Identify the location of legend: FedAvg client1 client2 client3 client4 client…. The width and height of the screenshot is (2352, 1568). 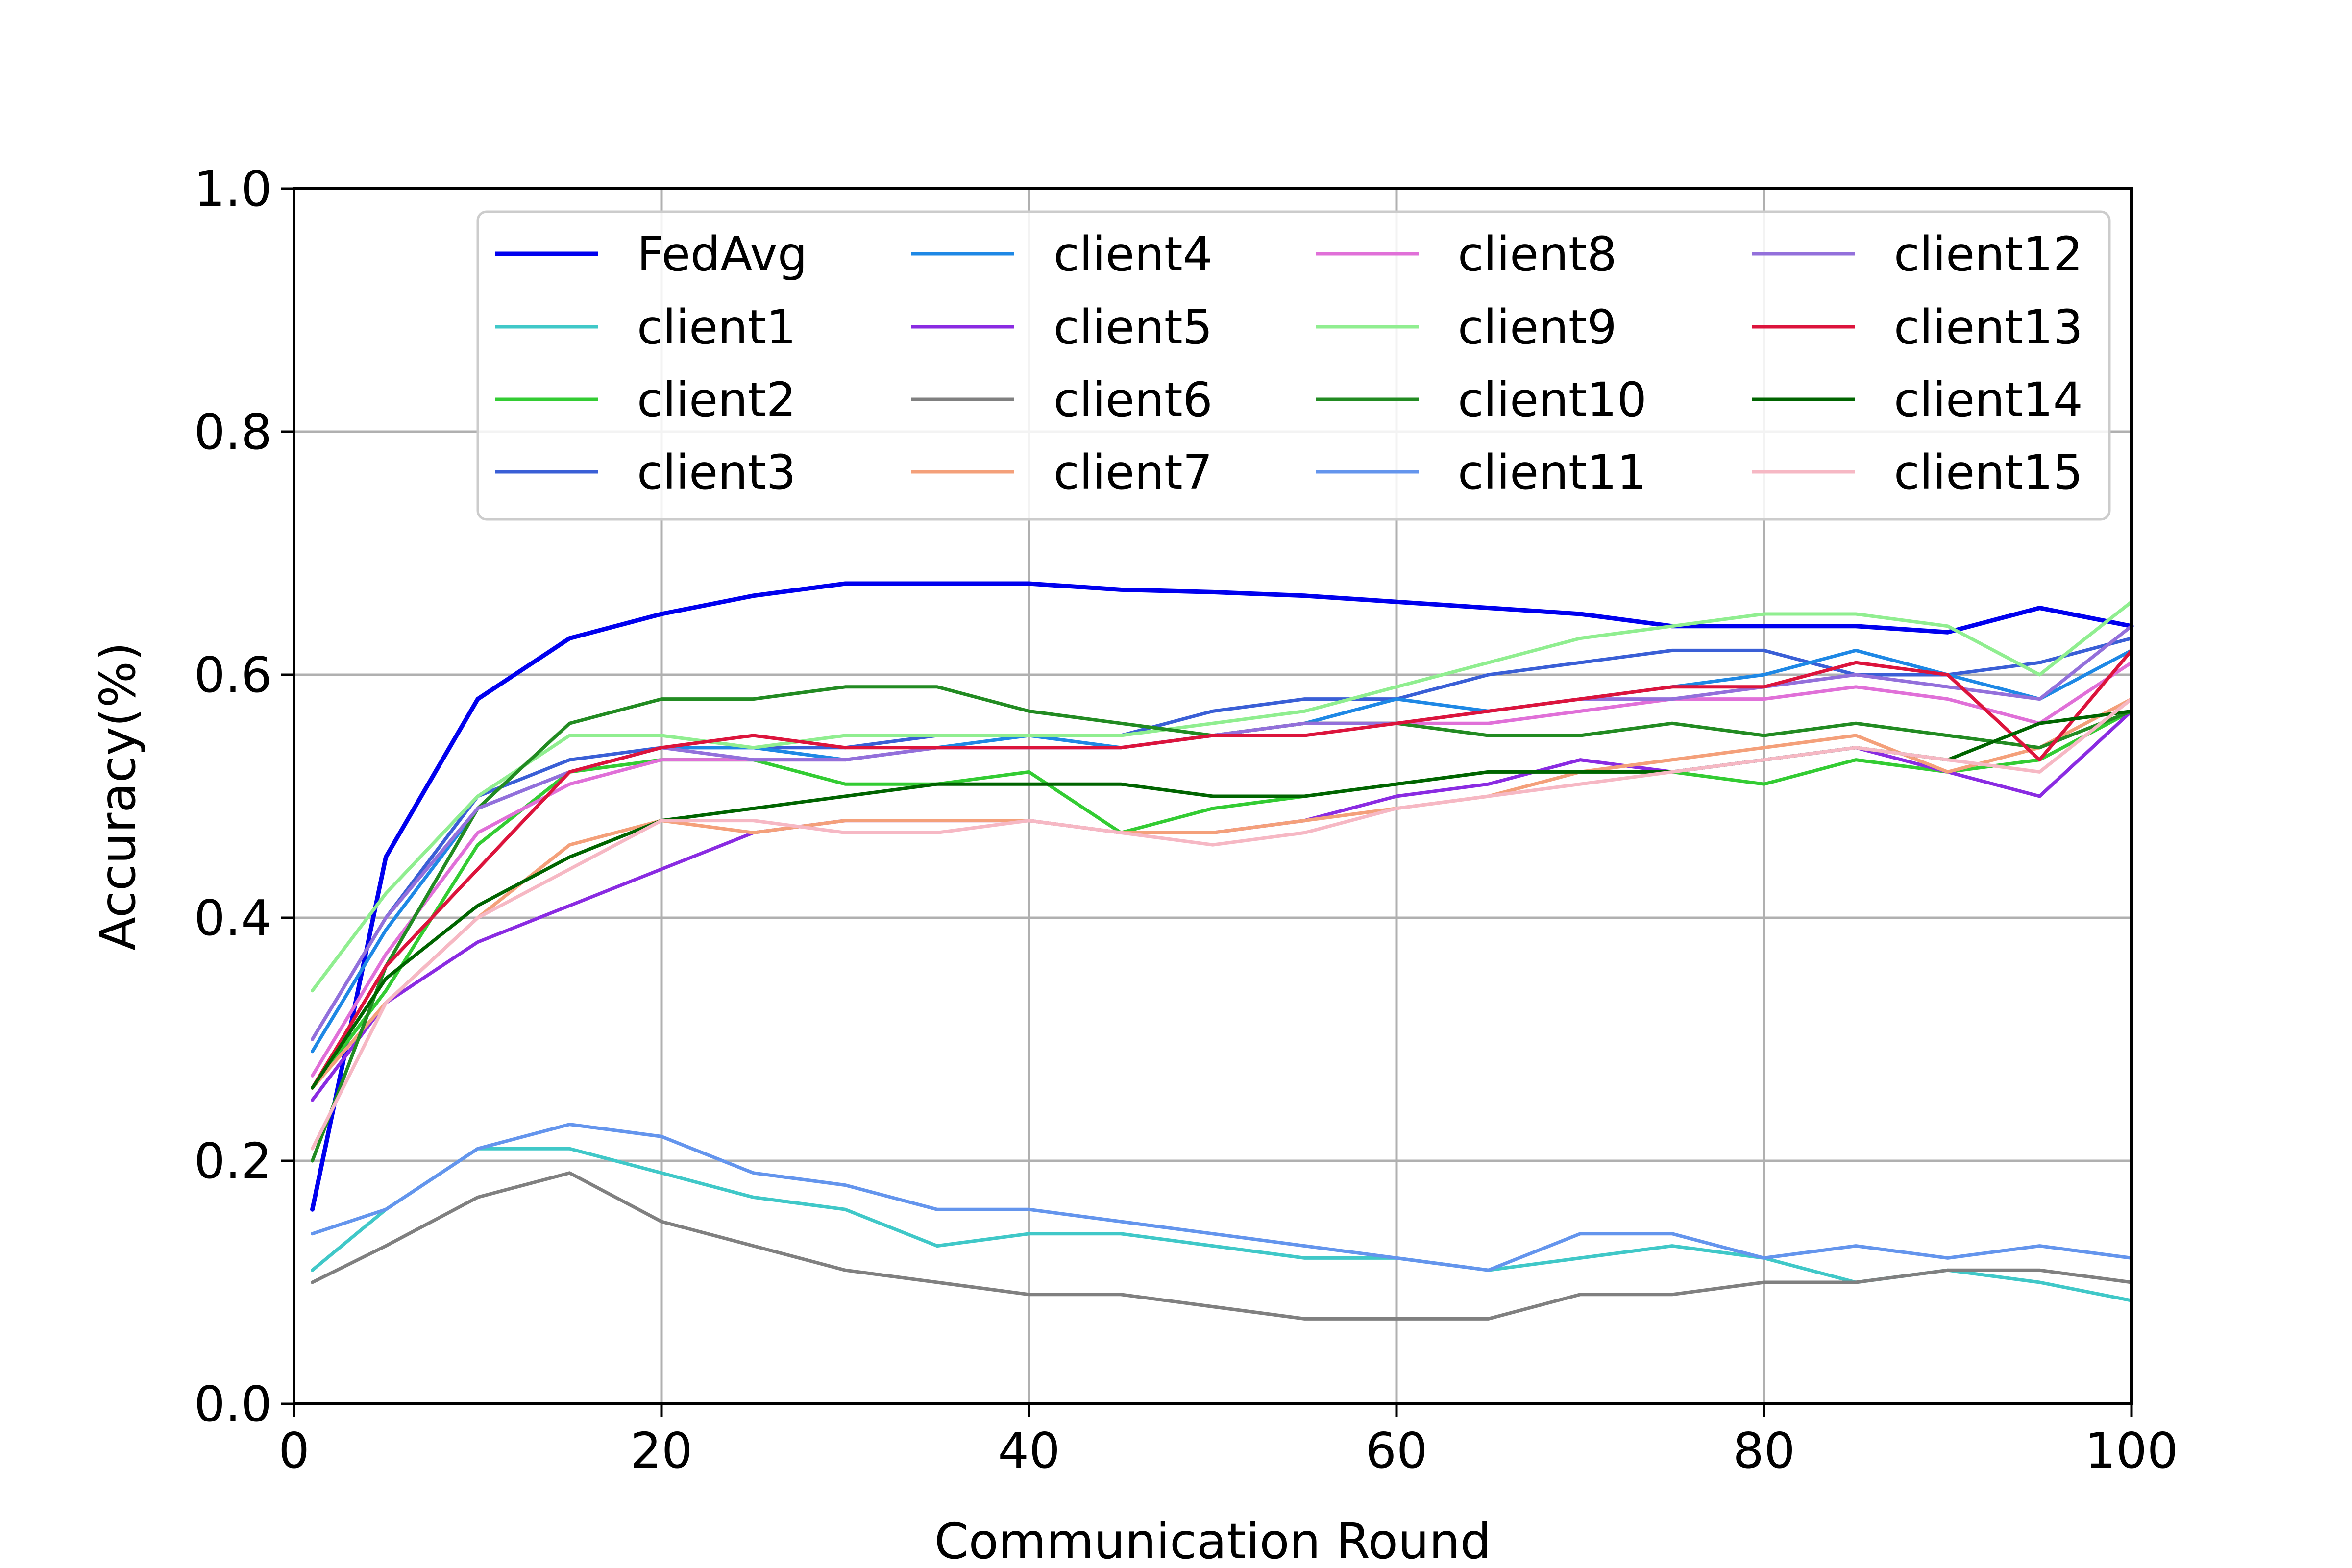
(1293, 365).